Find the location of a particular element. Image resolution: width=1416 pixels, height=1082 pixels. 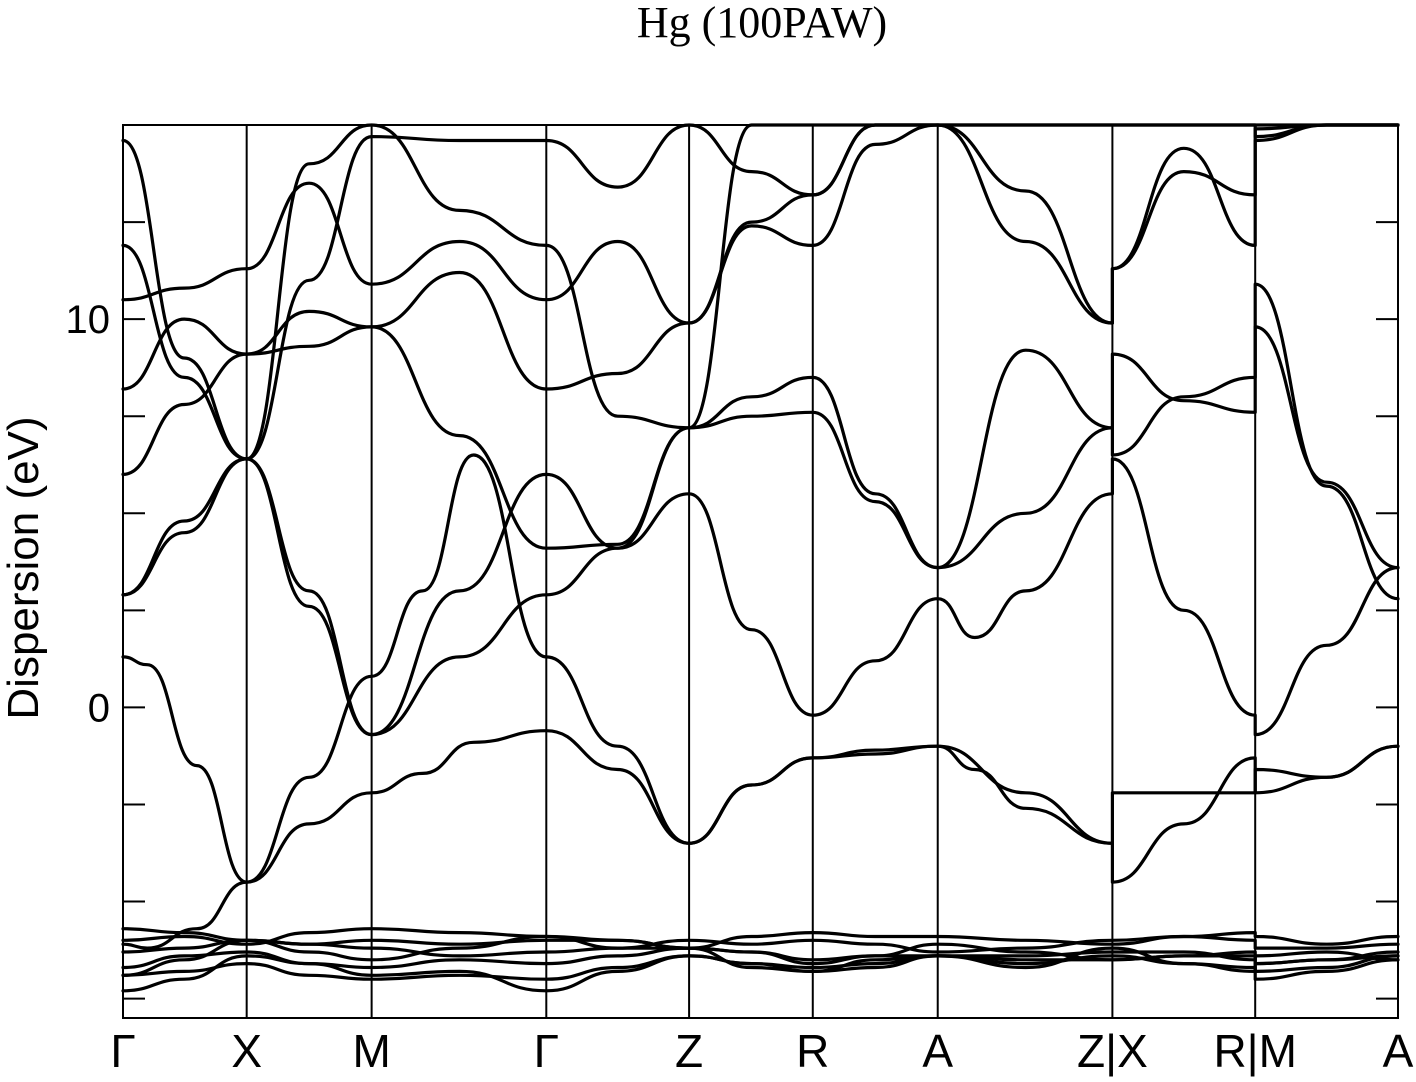

y-tick-label: 0 is located at coordinates (99, 708).